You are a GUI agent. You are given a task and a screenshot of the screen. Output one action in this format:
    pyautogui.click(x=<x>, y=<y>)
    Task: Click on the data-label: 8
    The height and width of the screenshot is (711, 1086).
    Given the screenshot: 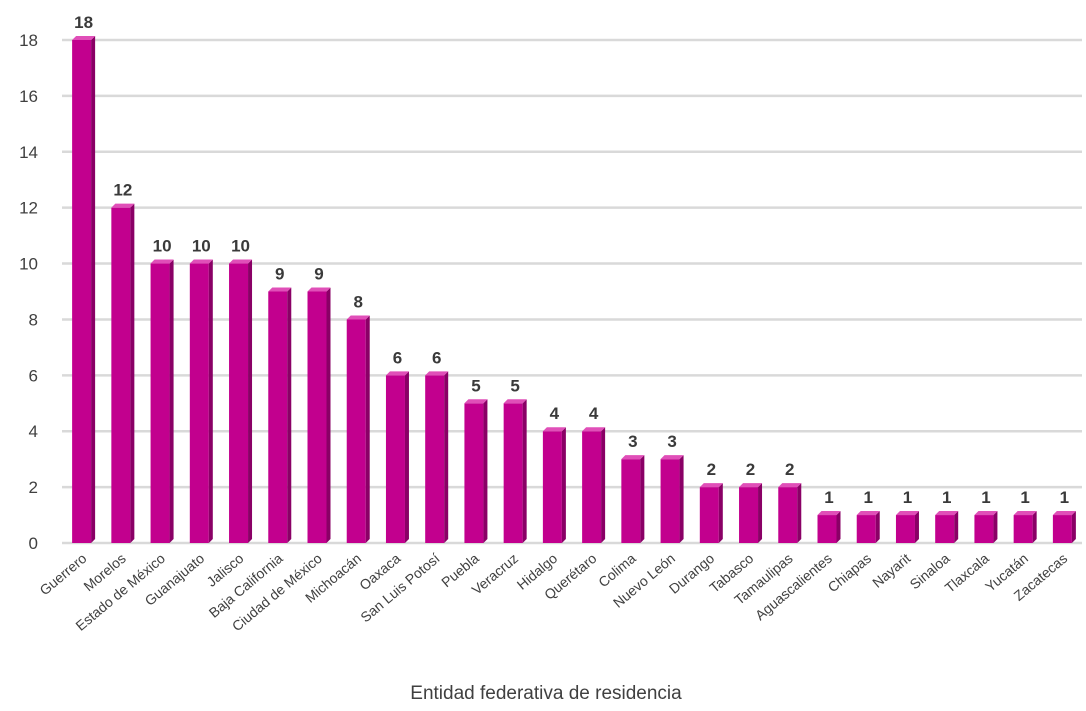 What is the action you would take?
    pyautogui.click(x=357, y=301)
    